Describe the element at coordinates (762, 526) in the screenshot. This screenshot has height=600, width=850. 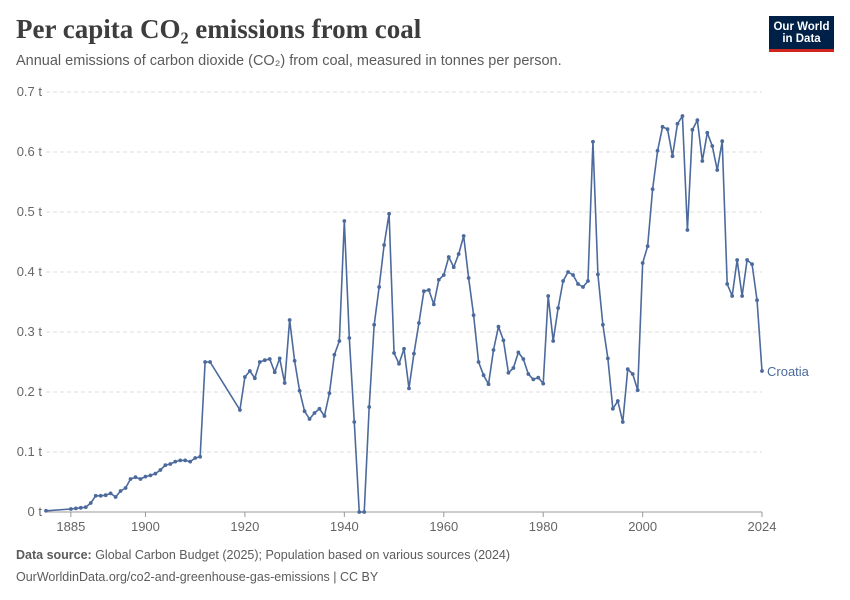
I see `x-tick-label: 2024` at that location.